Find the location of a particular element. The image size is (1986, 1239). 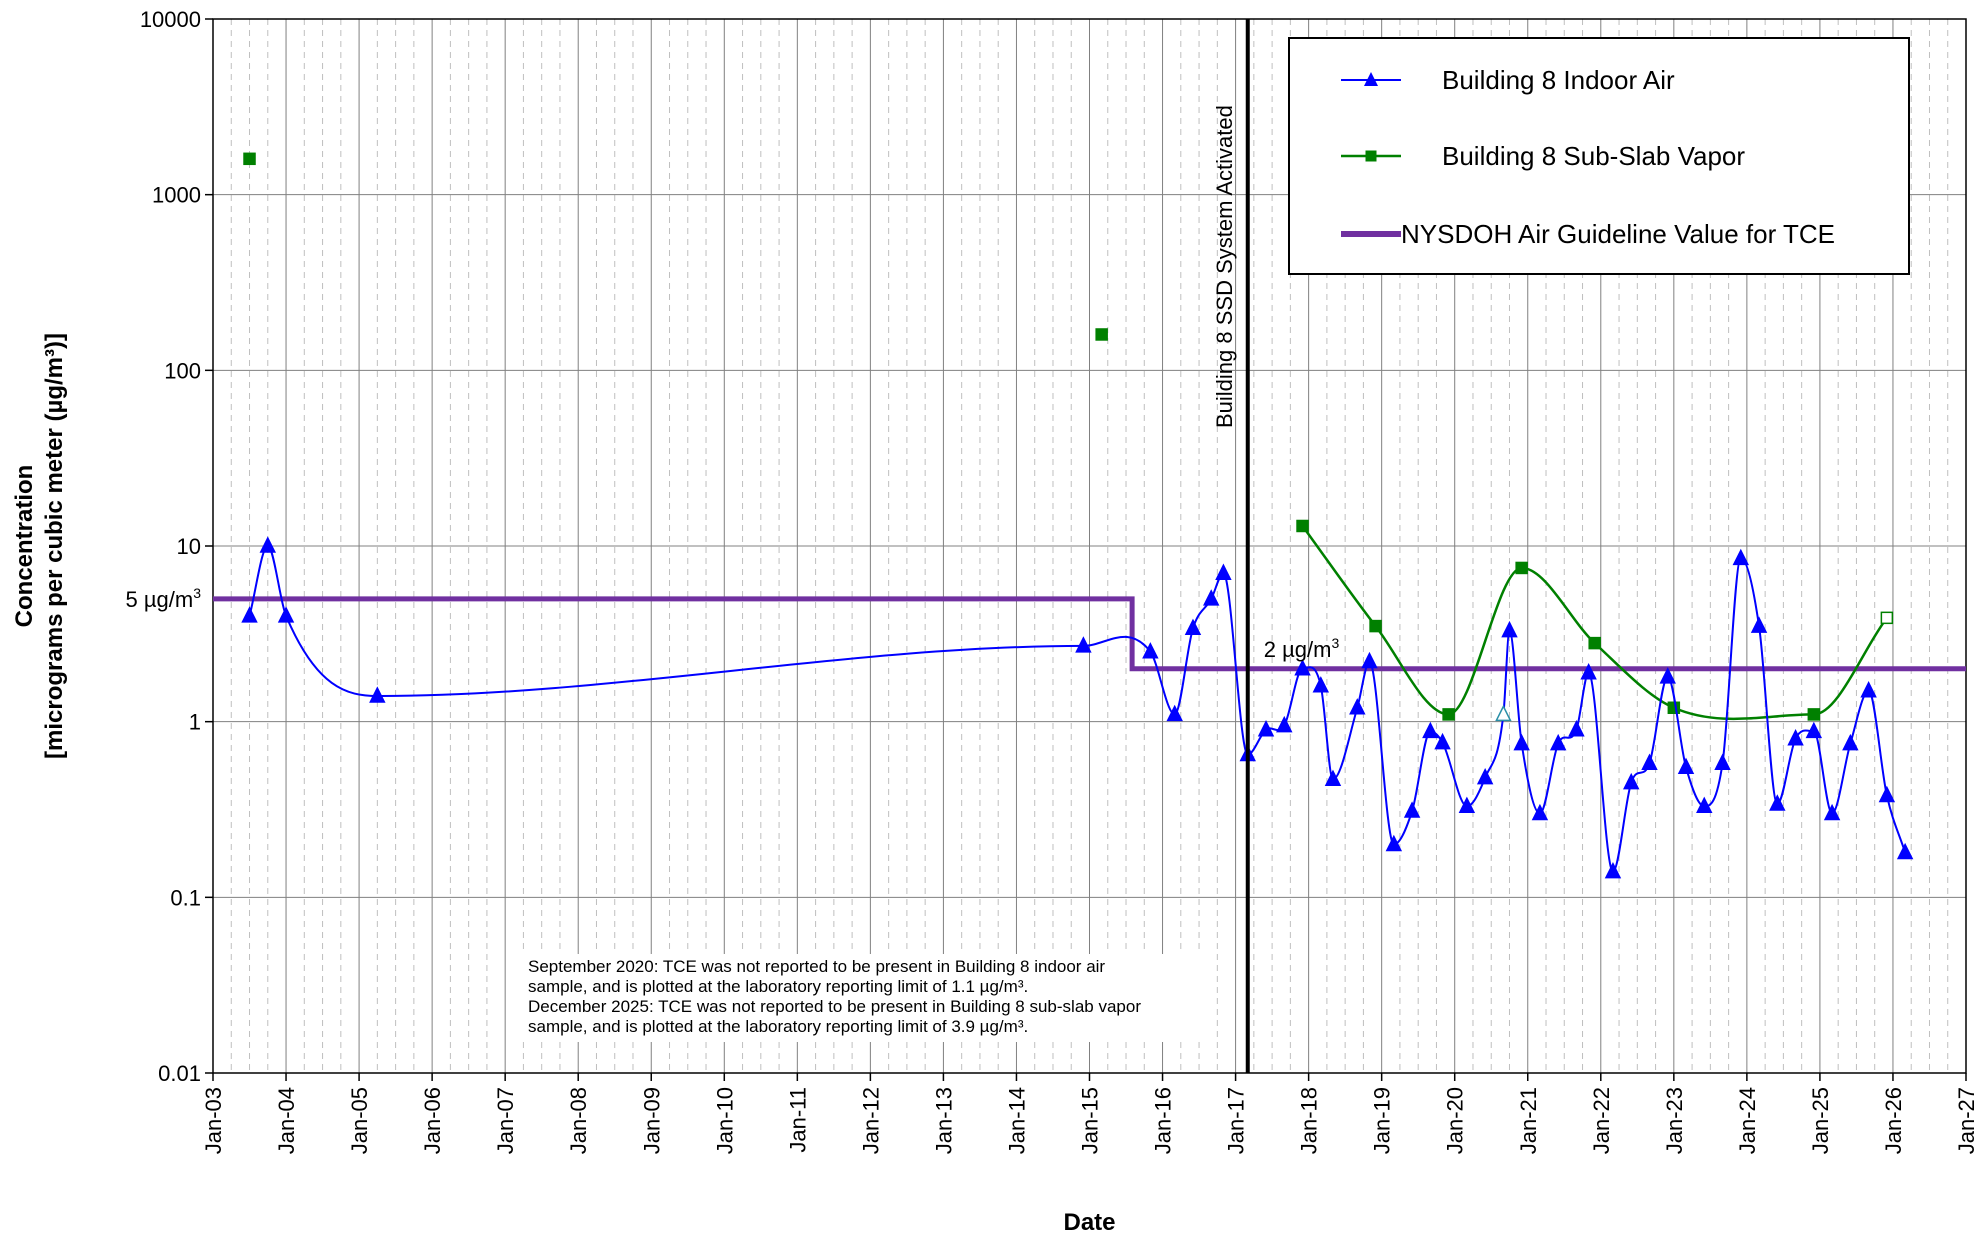

x-tick-label: Jan-15 is located at coordinates (1090, 1120).